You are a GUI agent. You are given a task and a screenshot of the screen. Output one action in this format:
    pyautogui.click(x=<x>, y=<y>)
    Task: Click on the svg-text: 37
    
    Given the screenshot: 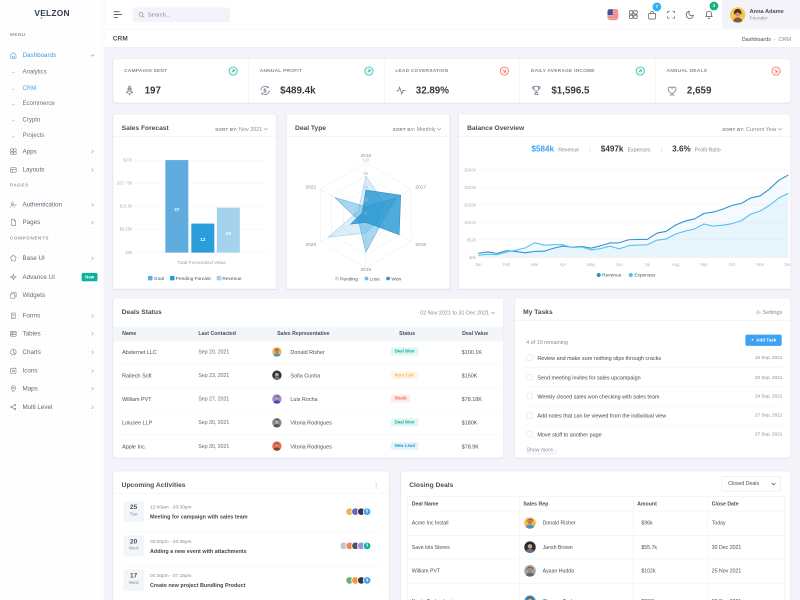 What is the action you would take?
    pyautogui.click(x=177, y=209)
    